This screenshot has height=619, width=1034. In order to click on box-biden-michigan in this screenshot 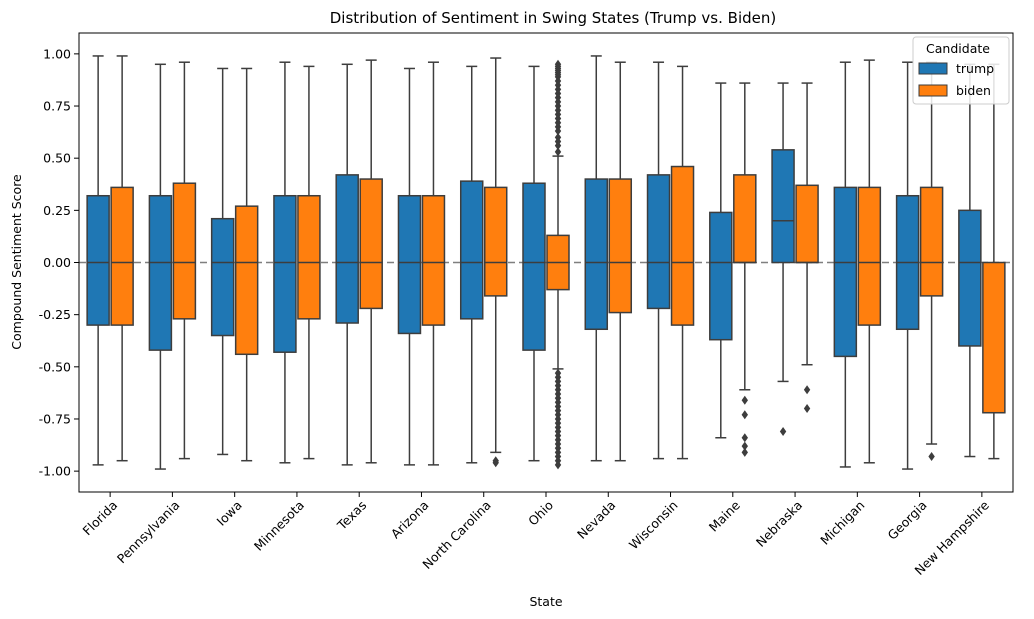, I will do `click(869, 261)`.